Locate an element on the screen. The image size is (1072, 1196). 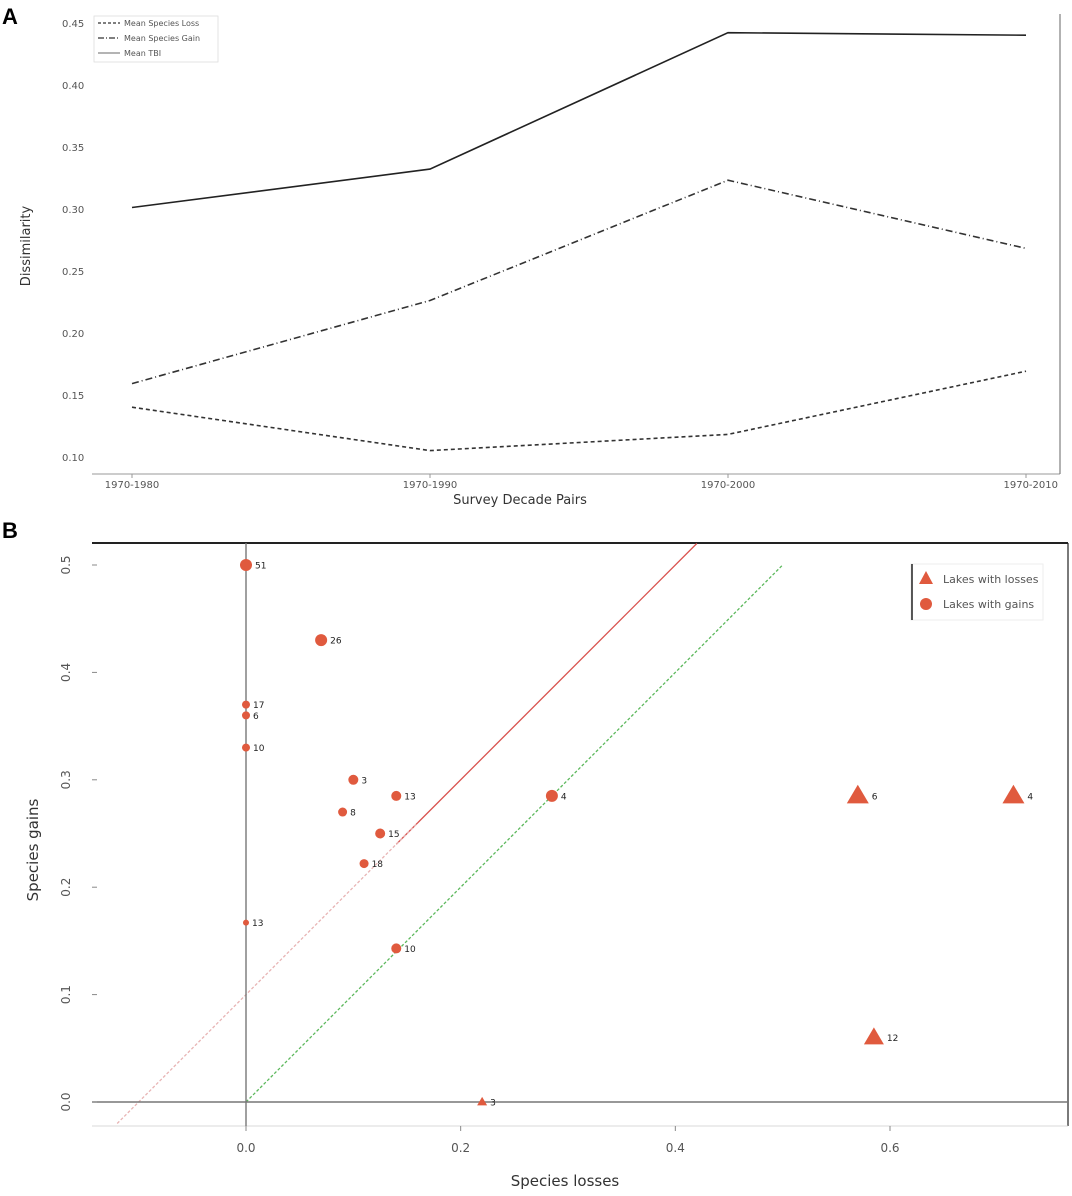
point-label: 17 is located at coordinates (258, 706).